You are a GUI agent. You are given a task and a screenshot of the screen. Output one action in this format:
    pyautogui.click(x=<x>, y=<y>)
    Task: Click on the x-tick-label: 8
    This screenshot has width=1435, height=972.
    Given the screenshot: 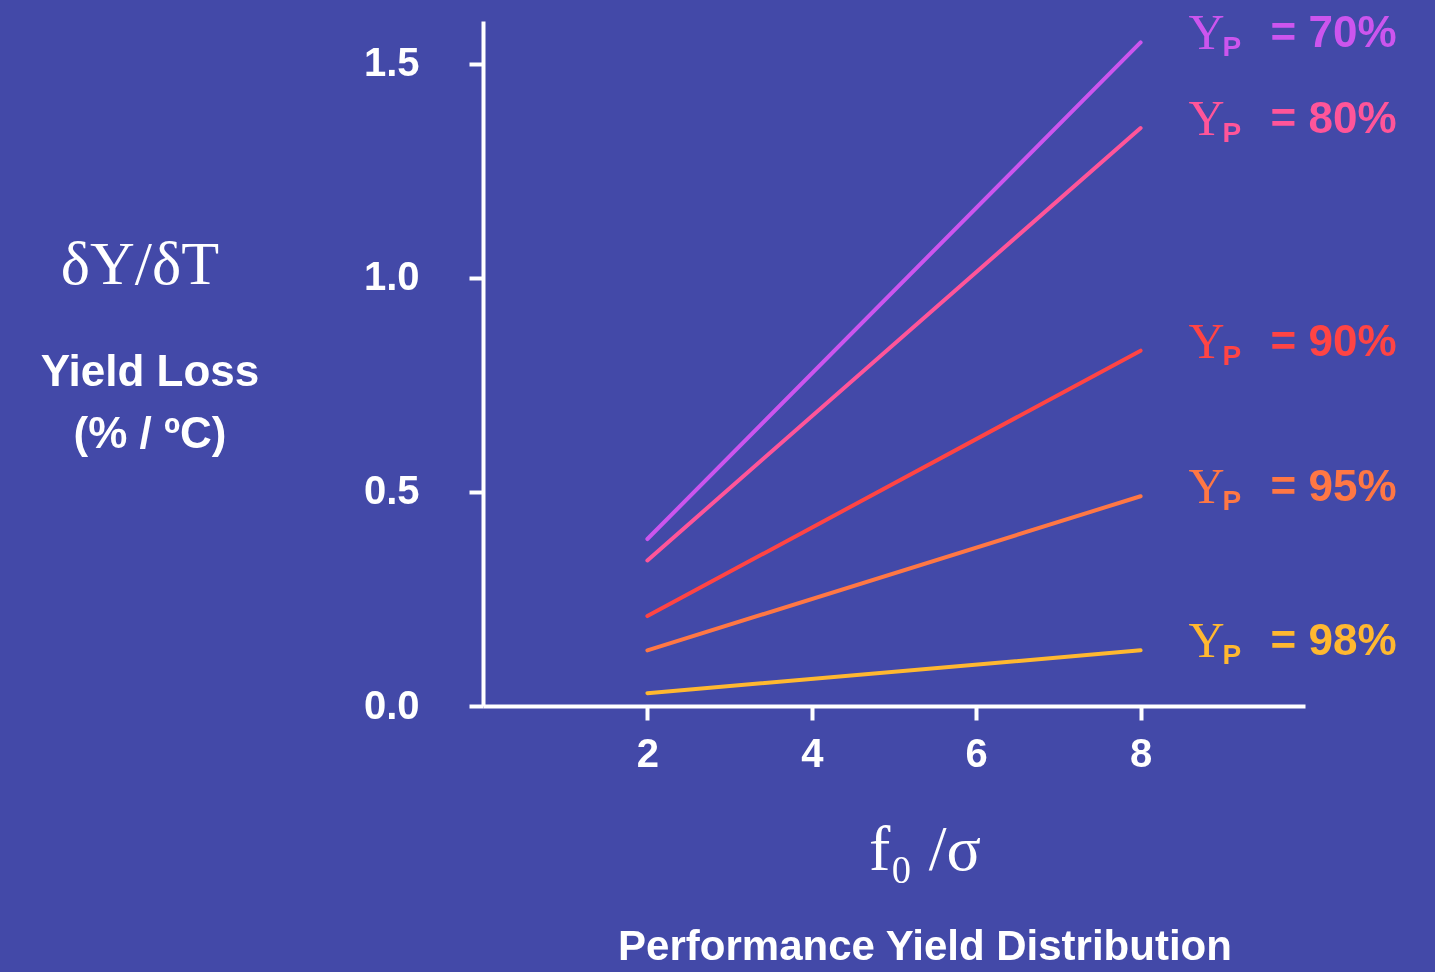 What is the action you would take?
    pyautogui.click(x=1141, y=752)
    